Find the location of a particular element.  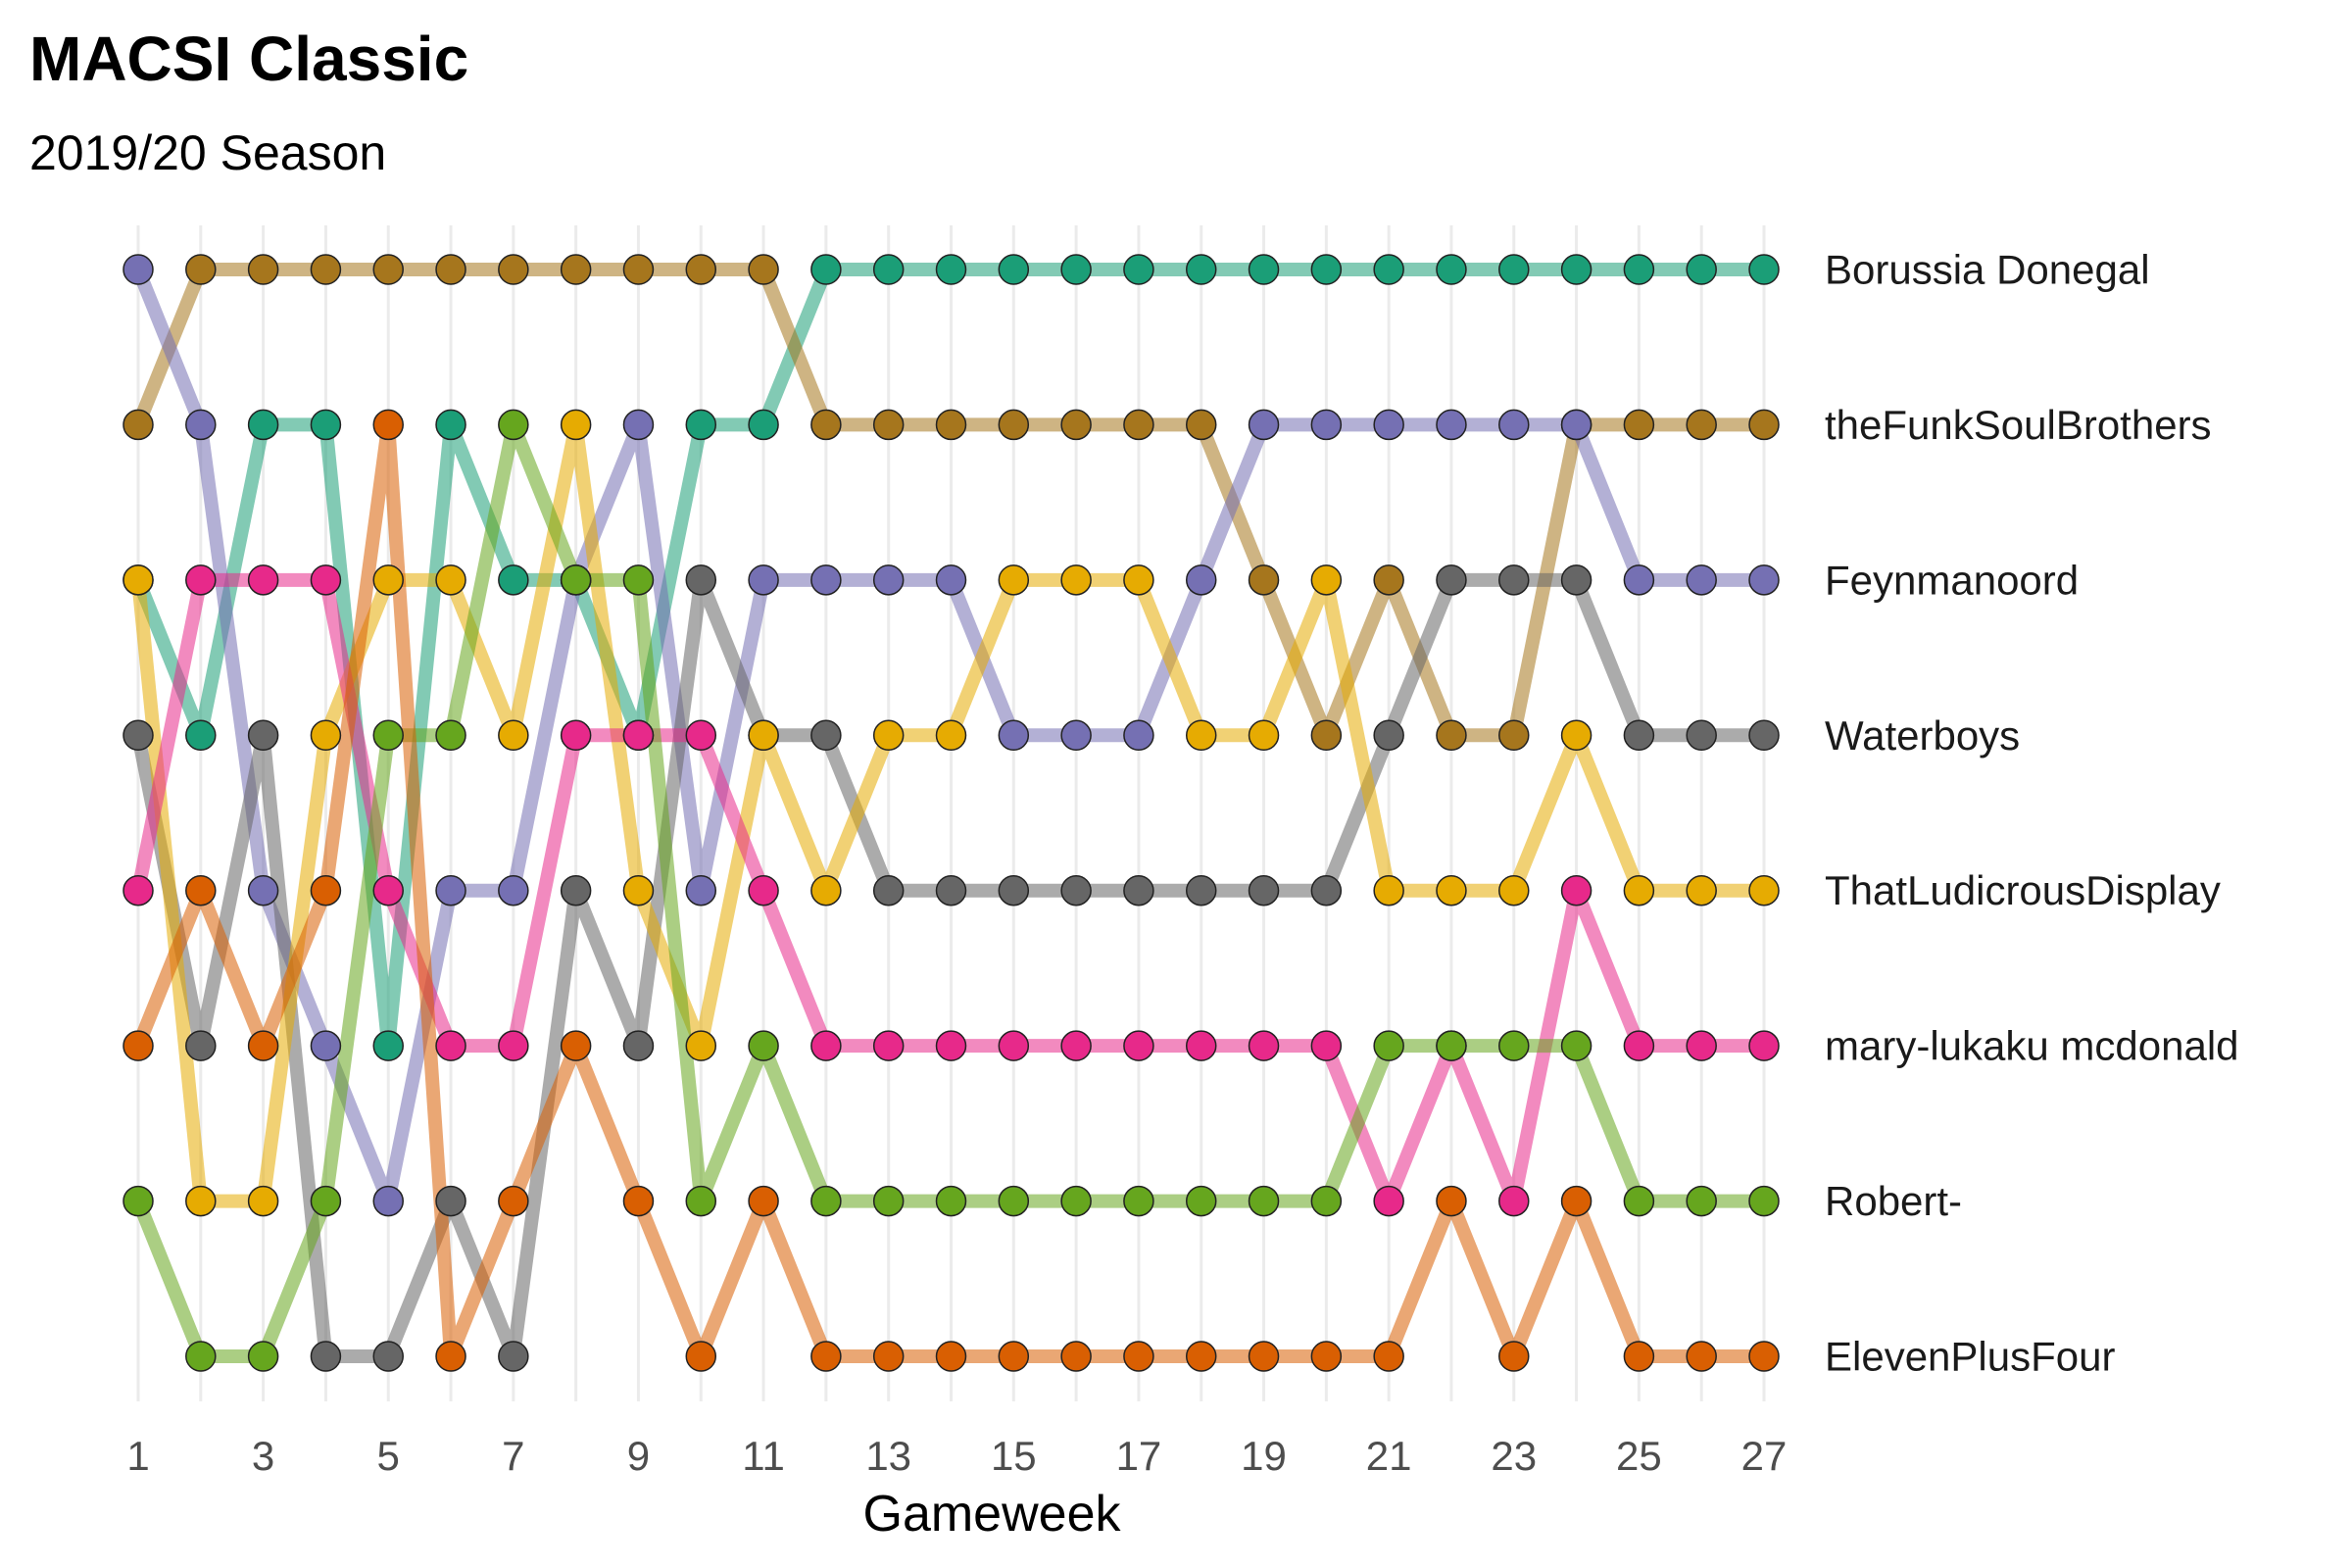

x-tick-label: 23 is located at coordinates (1514, 1456).